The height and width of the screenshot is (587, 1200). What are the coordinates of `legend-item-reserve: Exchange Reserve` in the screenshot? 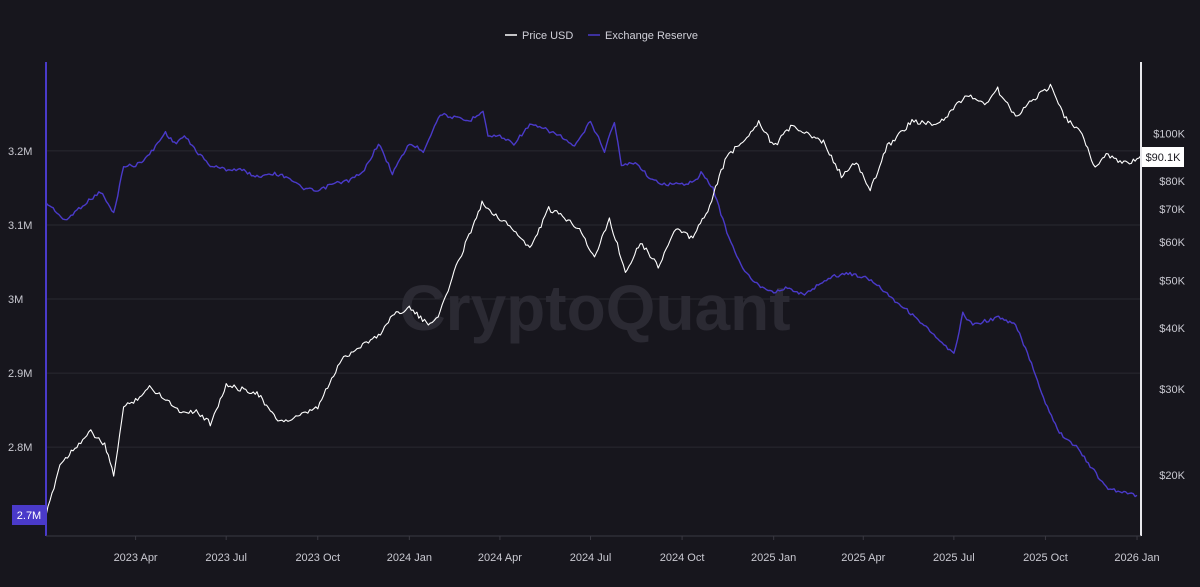 It's located at (643, 36).